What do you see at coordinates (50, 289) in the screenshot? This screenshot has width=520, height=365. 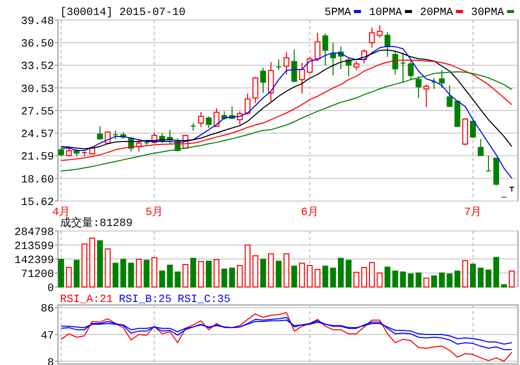 I see `y-tick-label: 0` at bounding box center [50, 289].